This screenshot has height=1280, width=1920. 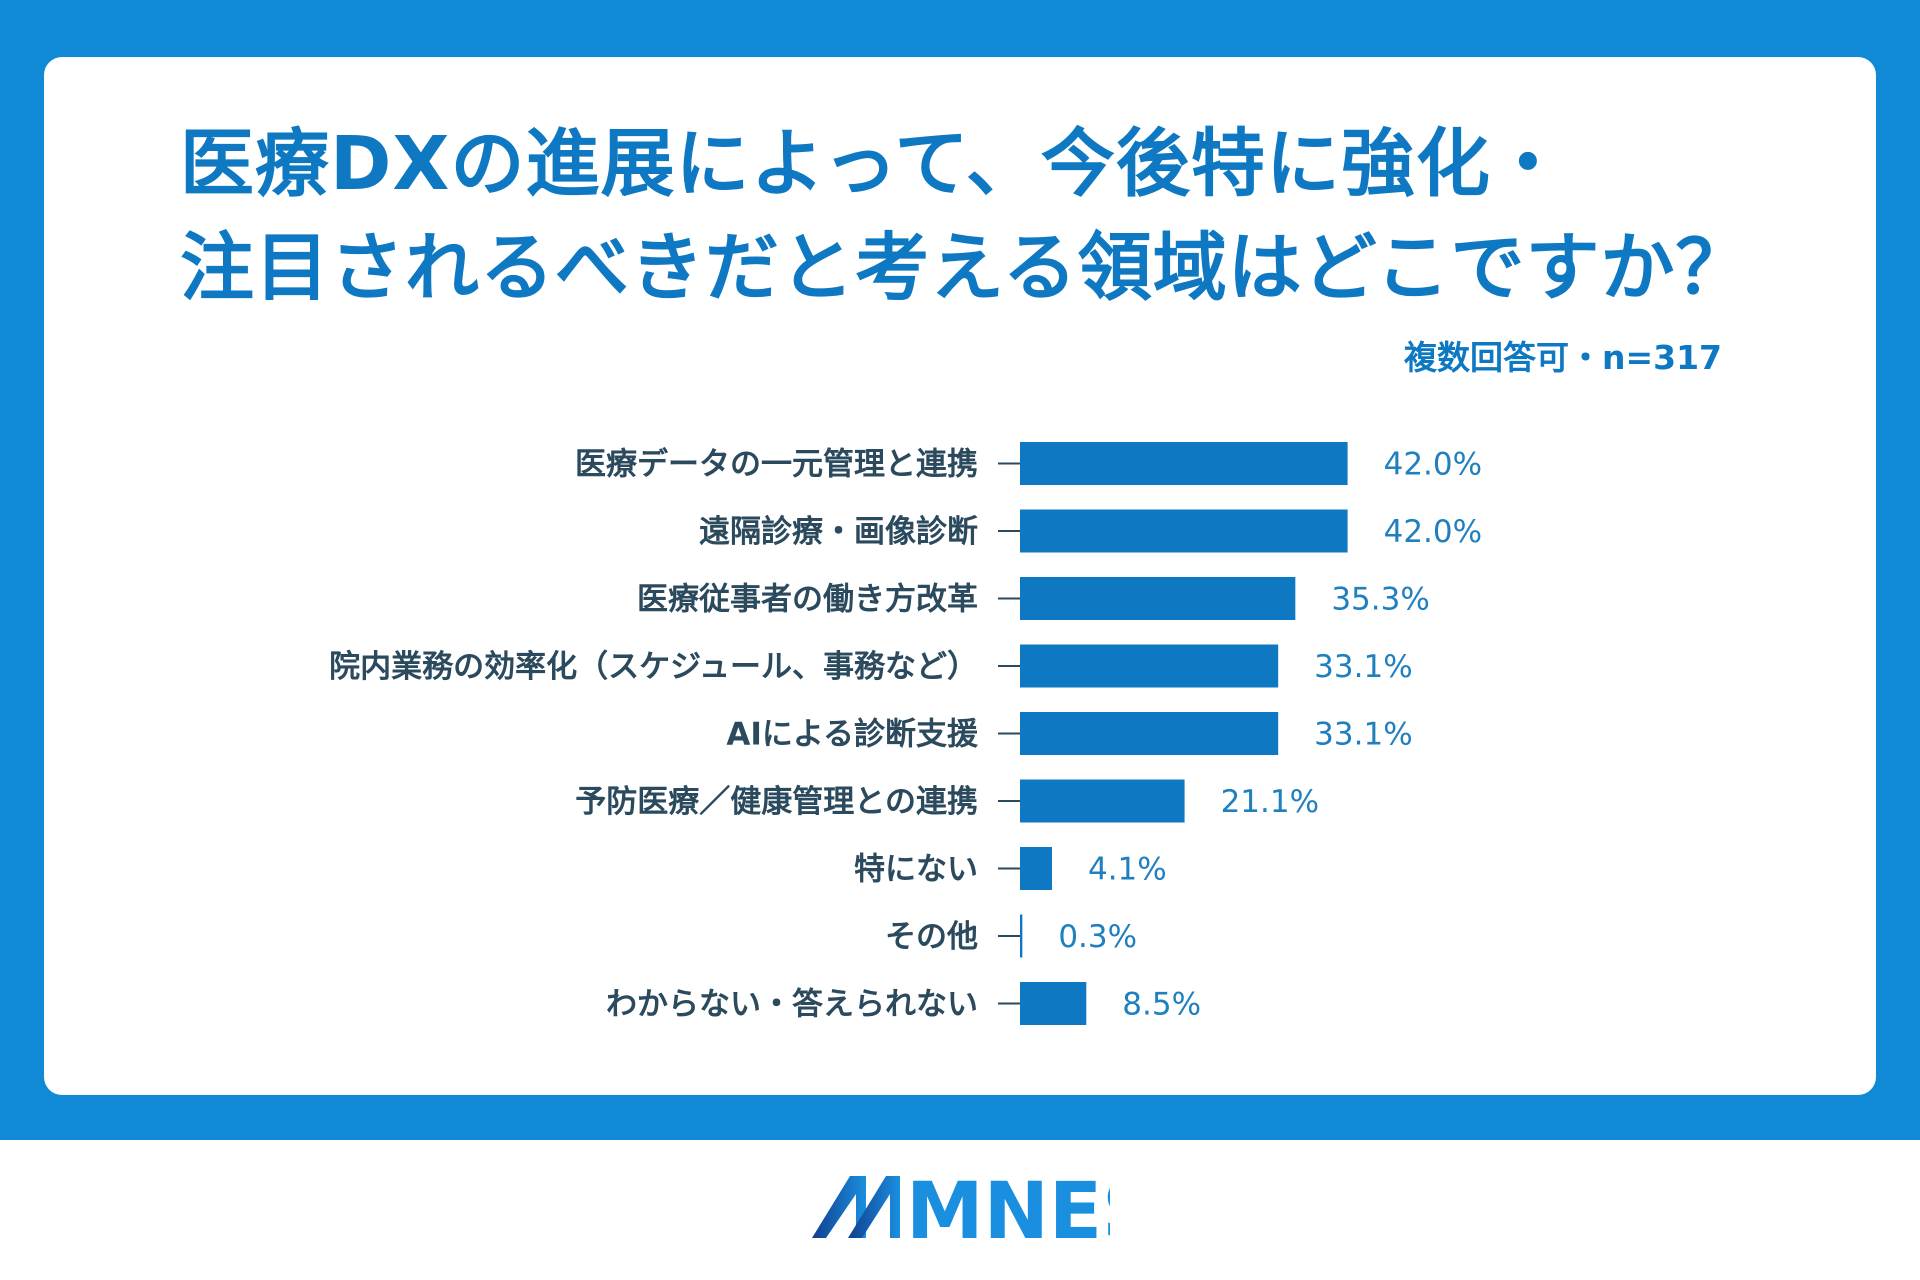 I want to click on category-label: 医療従事者の働き方改革, so click(x=807, y=600).